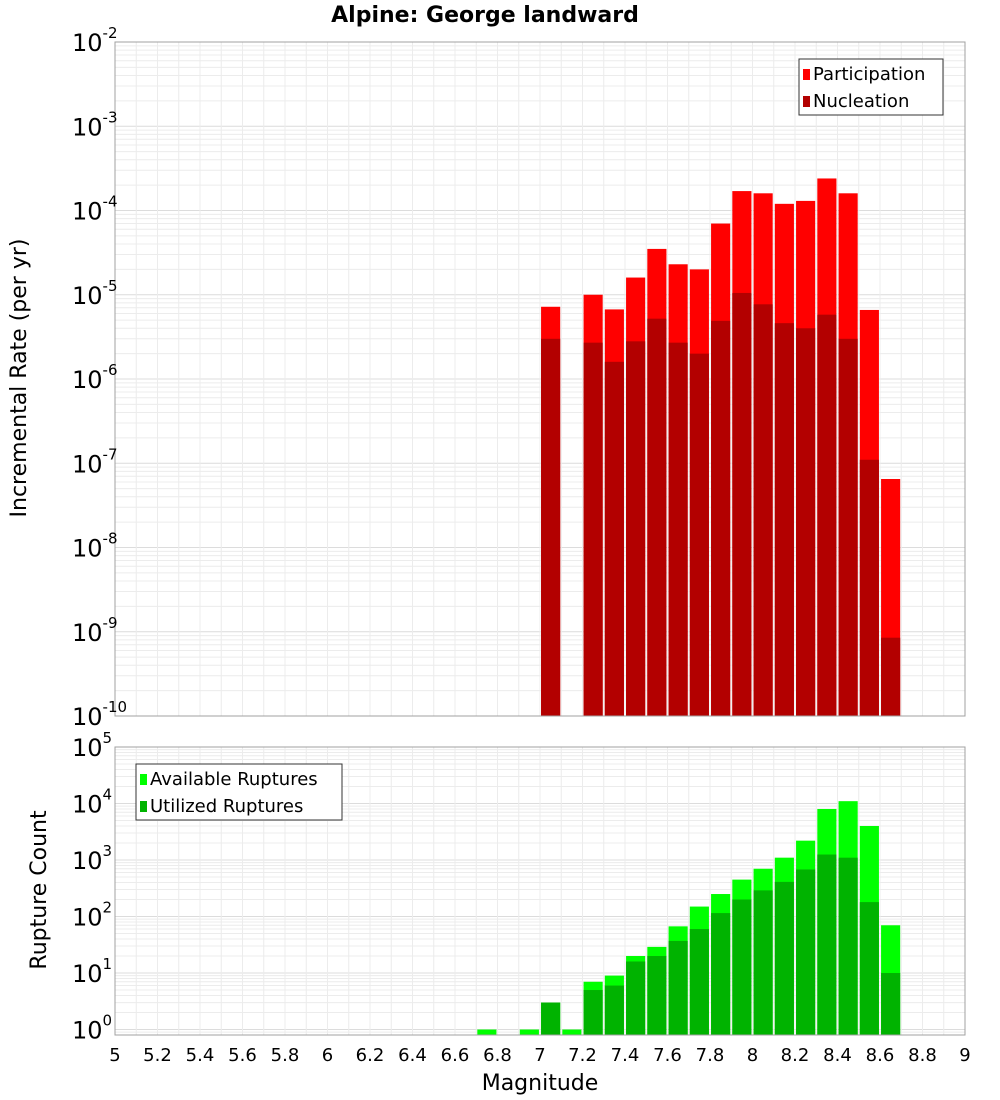 Image resolution: width=1000 pixels, height=1100 pixels. Describe the element at coordinates (667, 1055) in the screenshot. I see `x-tick-label: 7.6` at that location.